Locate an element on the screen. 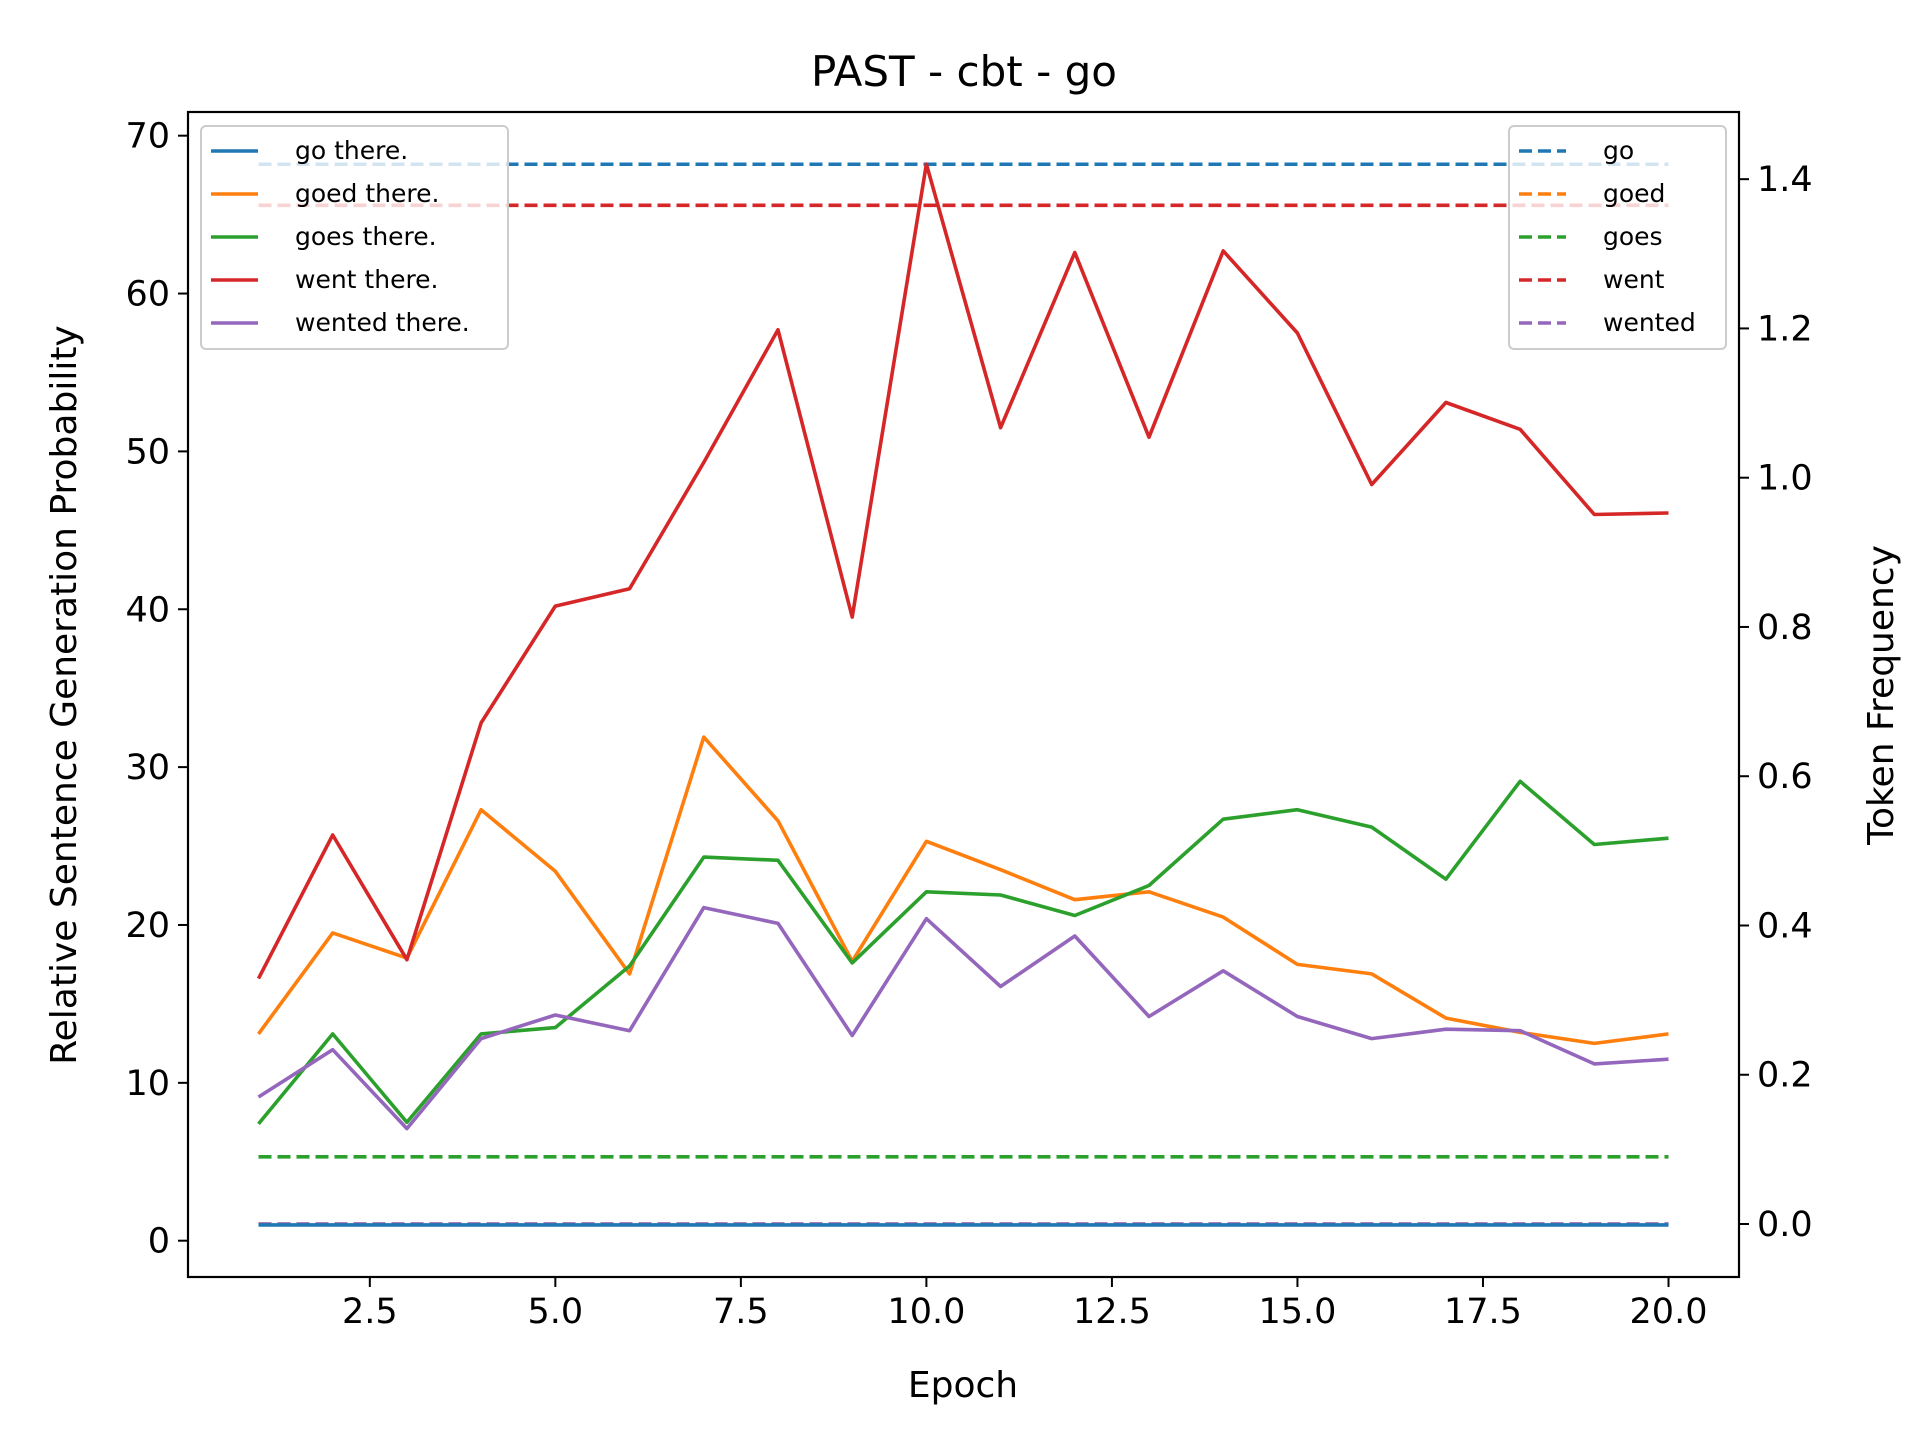  legend-label-go: go is located at coordinates (1618, 150).